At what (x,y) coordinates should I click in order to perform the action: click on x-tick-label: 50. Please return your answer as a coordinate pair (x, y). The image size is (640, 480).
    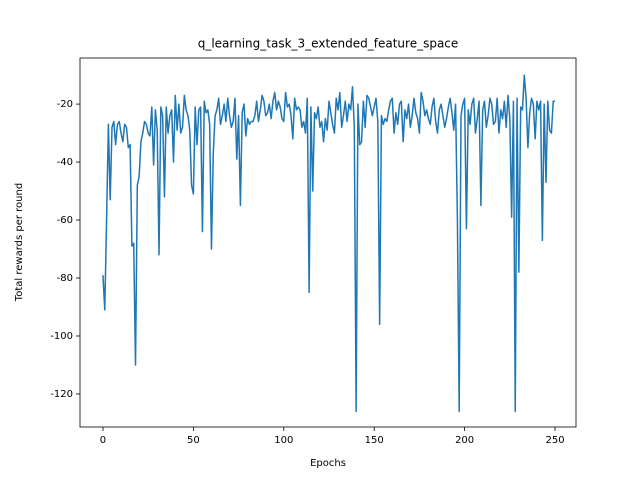
    Looking at the image, I should click on (193, 440).